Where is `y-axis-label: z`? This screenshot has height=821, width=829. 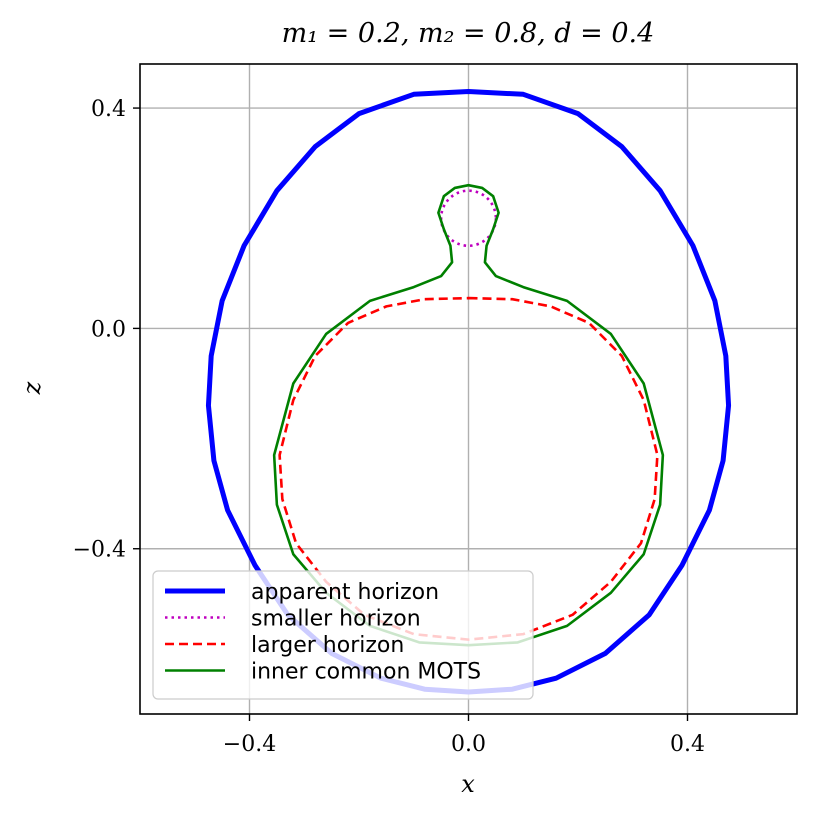
y-axis-label: z is located at coordinates (32, 388).